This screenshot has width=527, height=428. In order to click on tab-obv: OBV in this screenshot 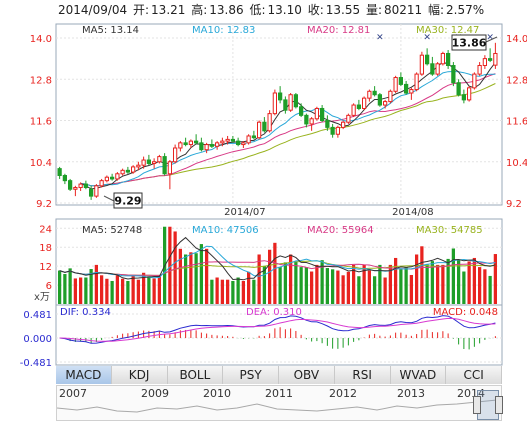, I will do `click(307, 375)`.